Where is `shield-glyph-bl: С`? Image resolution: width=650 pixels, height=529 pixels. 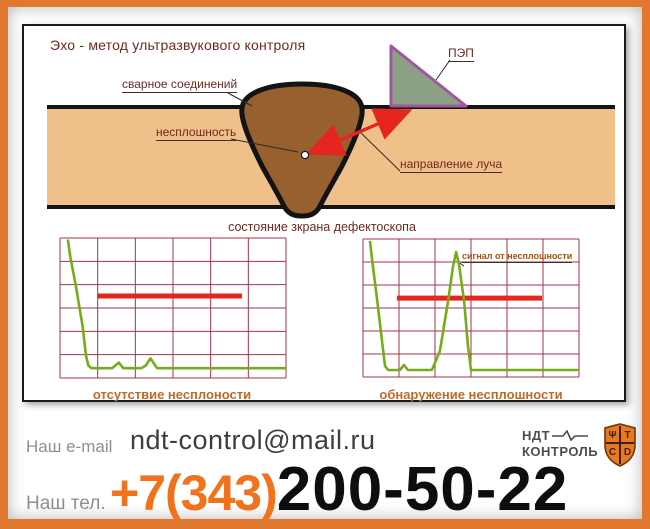
shield-glyph-bl: С is located at coordinates (612, 452).